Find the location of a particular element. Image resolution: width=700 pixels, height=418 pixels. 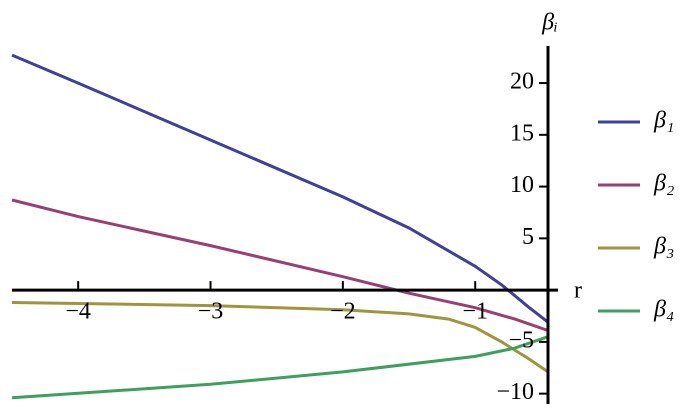

legend-label: β₁ is located at coordinates (663, 121).